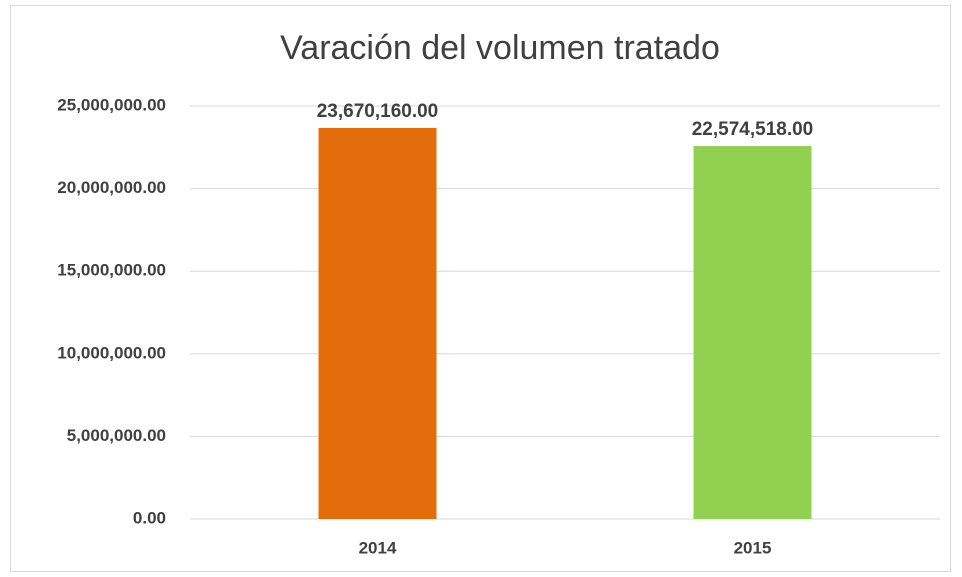  I want to click on chart-title: Varación del volumen tratado, so click(500, 48).